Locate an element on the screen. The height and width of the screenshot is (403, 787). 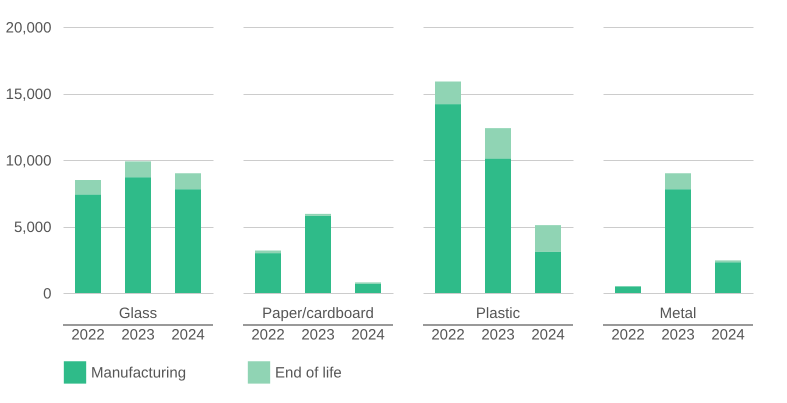
x-axis-title: Plastic is located at coordinates (498, 313).